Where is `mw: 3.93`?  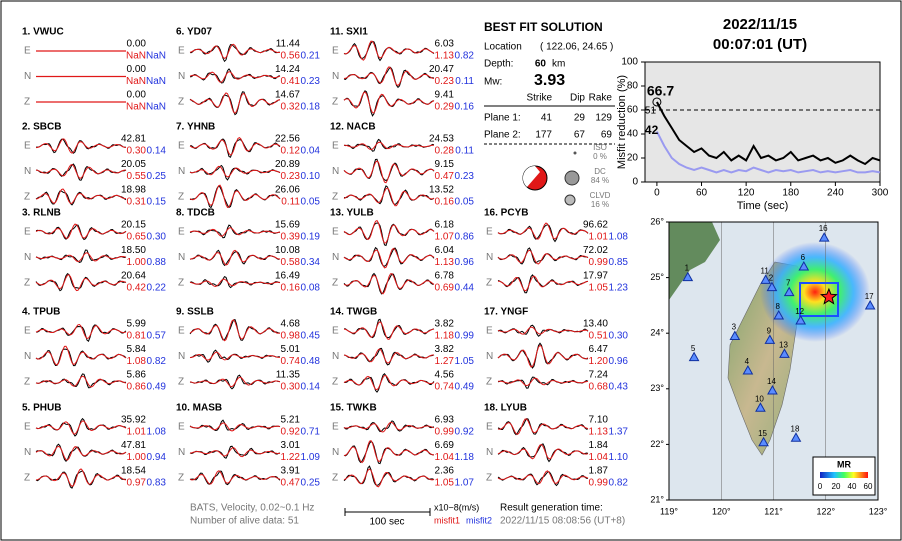 mw: 3.93 is located at coordinates (549, 80).